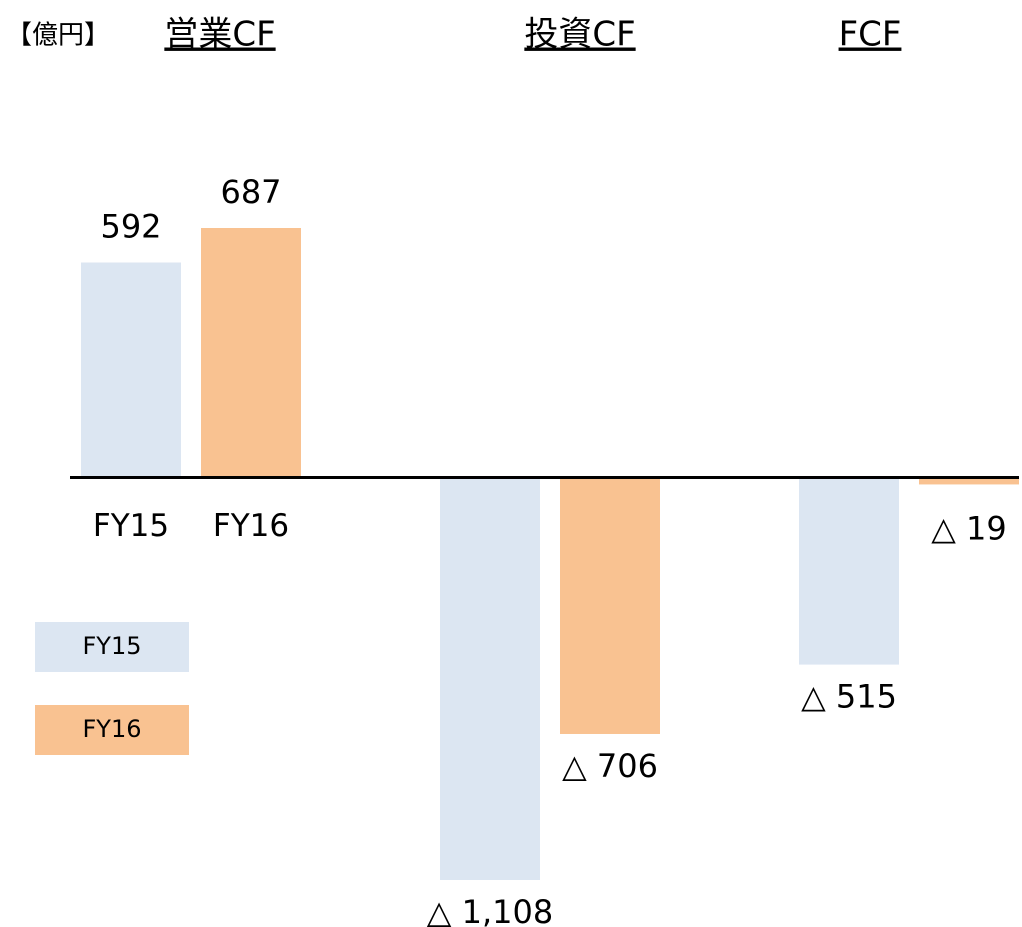  Describe the element at coordinates (219, 35) in the screenshot. I see `category-title: 営業CF` at that location.